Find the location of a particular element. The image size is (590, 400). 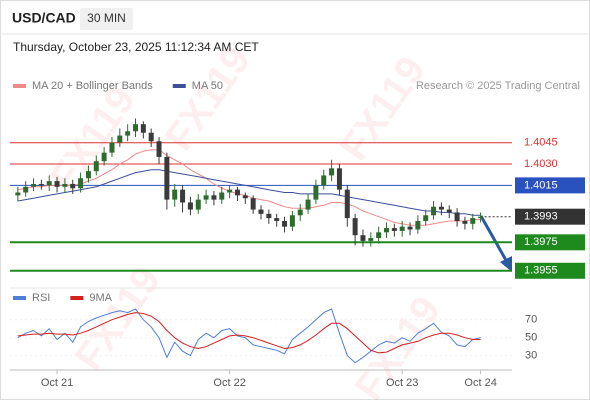

level-label: 1.4030 is located at coordinates (541, 164).